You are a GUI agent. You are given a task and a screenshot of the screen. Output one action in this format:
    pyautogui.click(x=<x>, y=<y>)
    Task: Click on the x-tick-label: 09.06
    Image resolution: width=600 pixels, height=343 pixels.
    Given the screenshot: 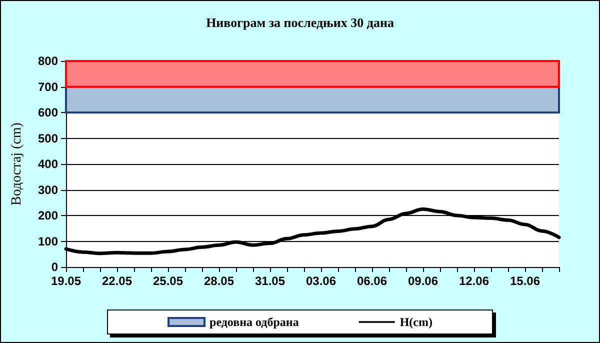 What is the action you would take?
    pyautogui.click(x=423, y=281)
    